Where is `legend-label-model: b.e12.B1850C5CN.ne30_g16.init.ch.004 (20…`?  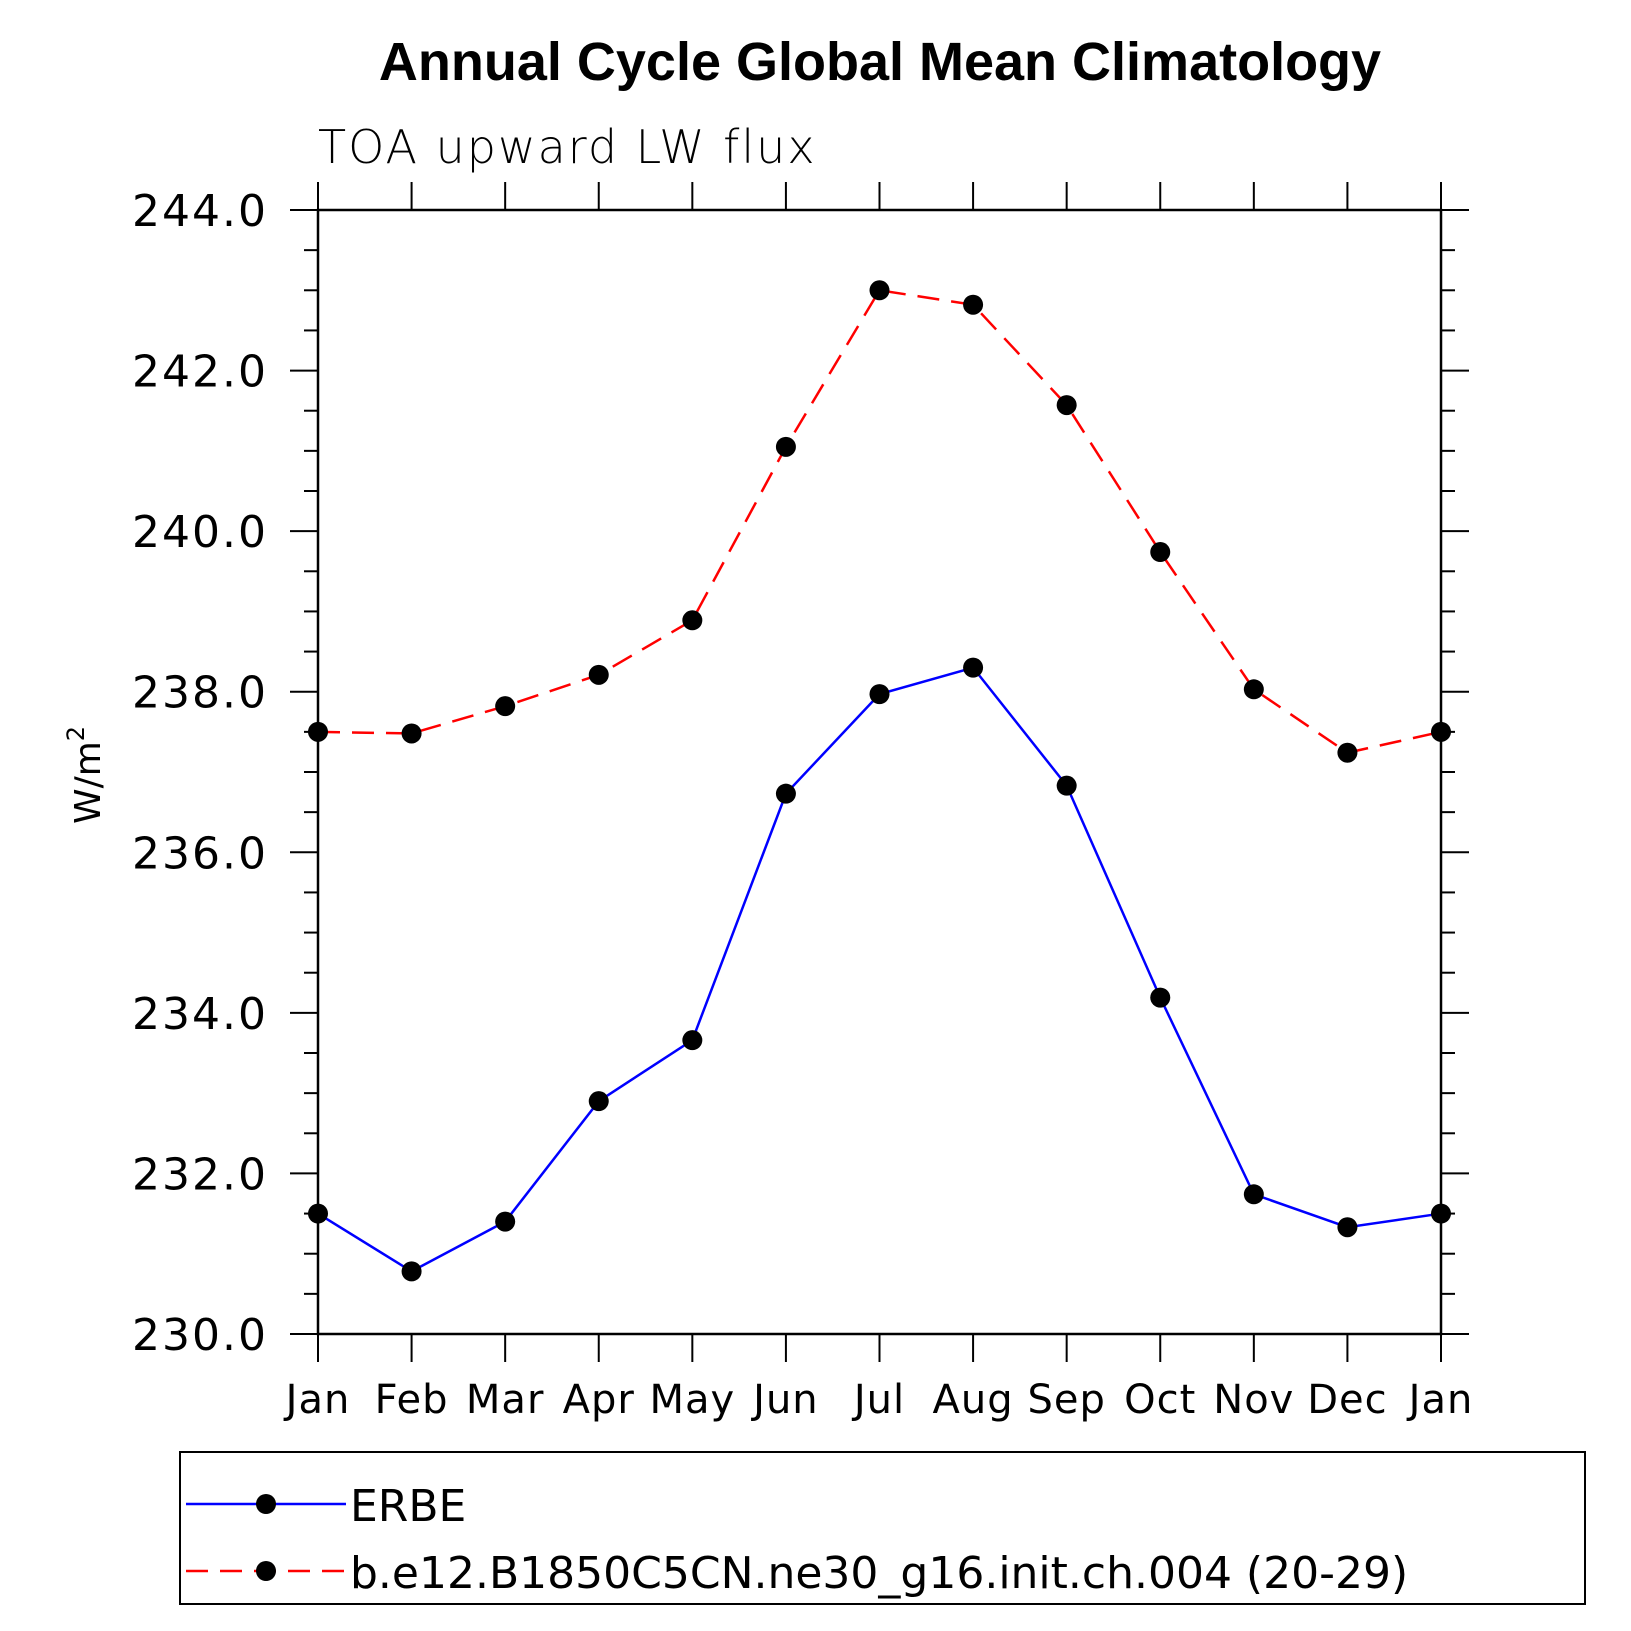
legend-label-model: b.e12.B1850C5CN.ne30_g16.init.ch.004 (20… is located at coordinates (879, 1573).